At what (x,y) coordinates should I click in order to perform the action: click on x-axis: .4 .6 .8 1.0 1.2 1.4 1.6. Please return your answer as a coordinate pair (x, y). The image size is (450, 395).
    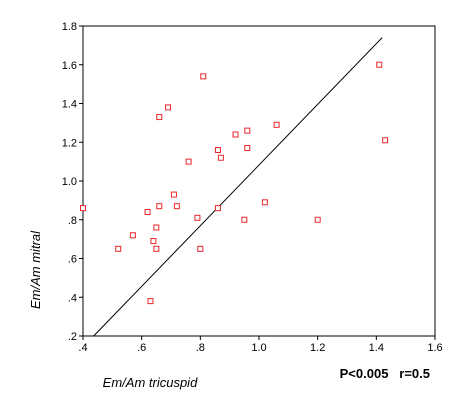
    Looking at the image, I should click on (260, 345).